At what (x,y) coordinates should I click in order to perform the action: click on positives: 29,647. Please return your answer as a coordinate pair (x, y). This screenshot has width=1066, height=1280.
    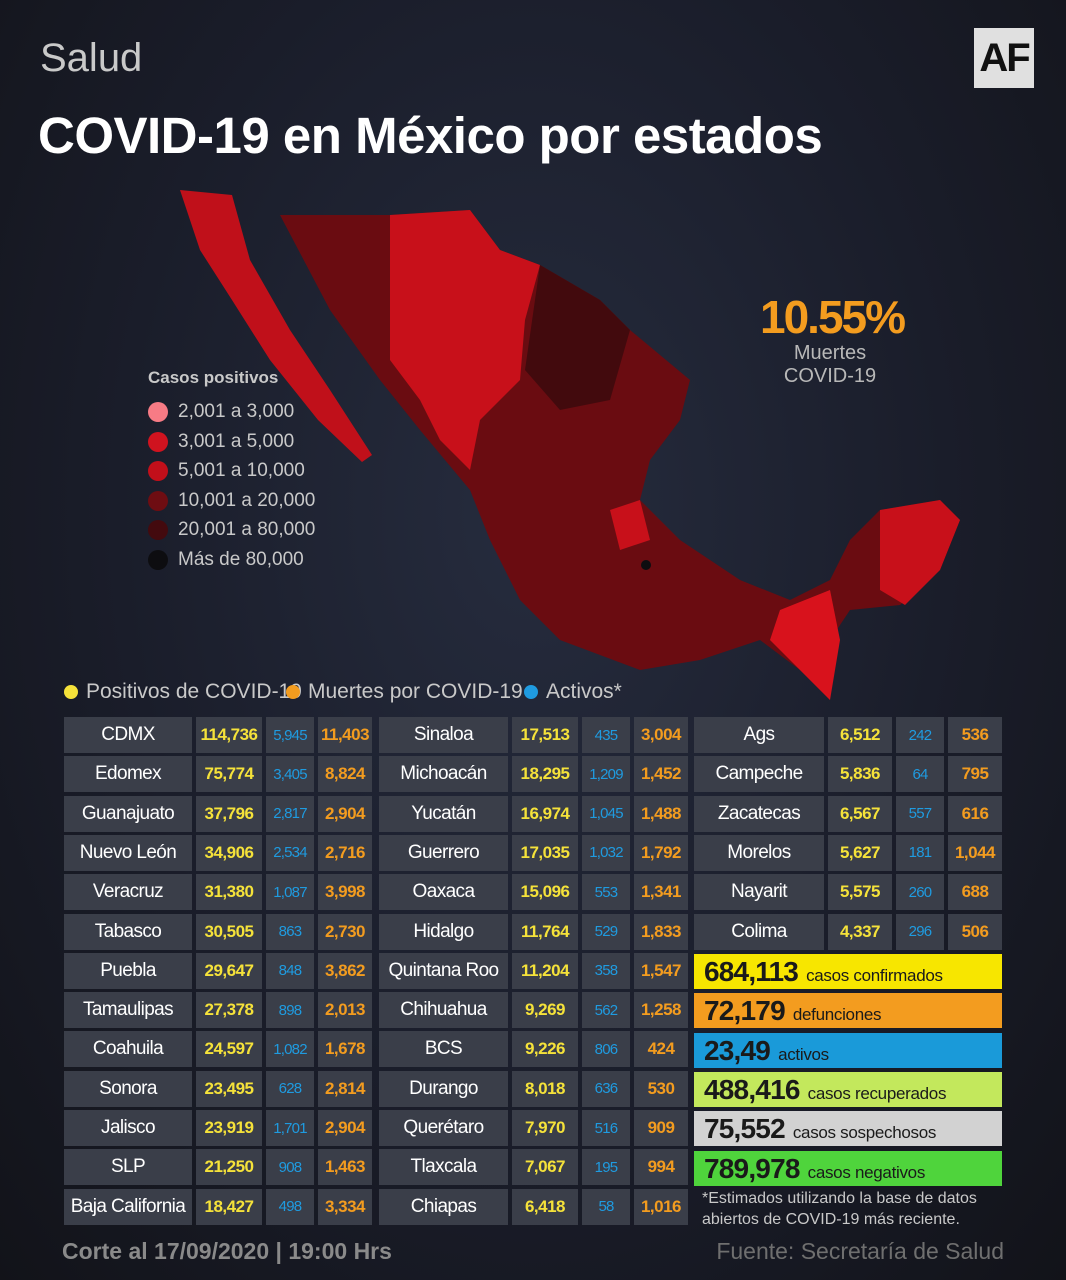
    Looking at the image, I should click on (229, 970).